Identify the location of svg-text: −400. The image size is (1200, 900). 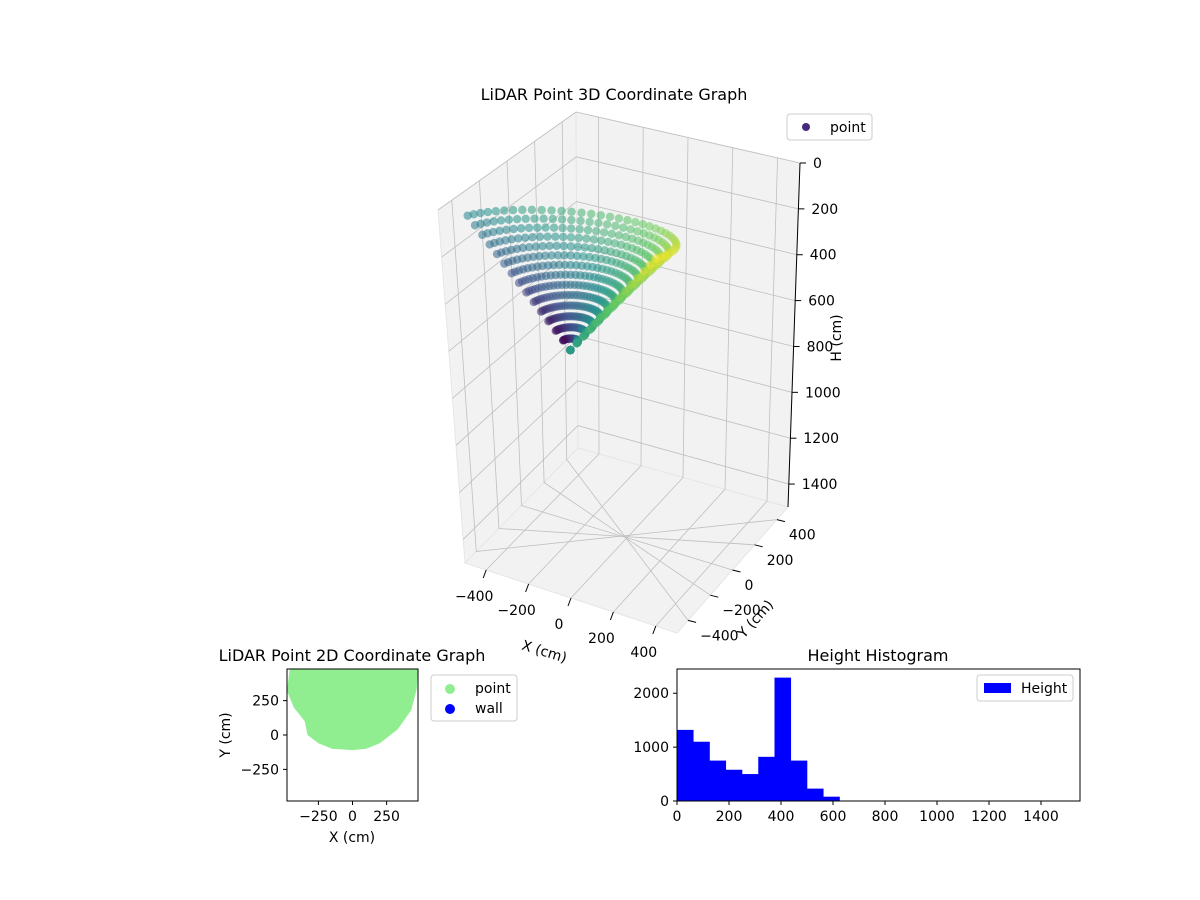
(719, 636).